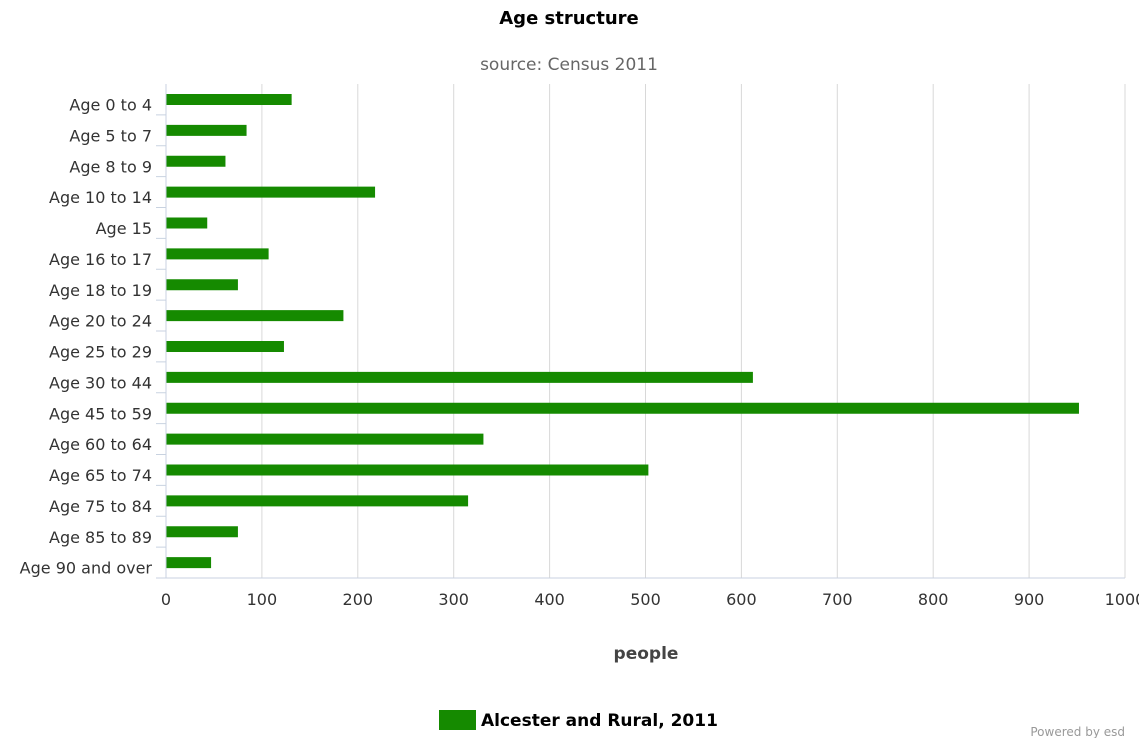  What do you see at coordinates (100, 382) in the screenshot?
I see `y-tick-label: Age 30 to 44` at bounding box center [100, 382].